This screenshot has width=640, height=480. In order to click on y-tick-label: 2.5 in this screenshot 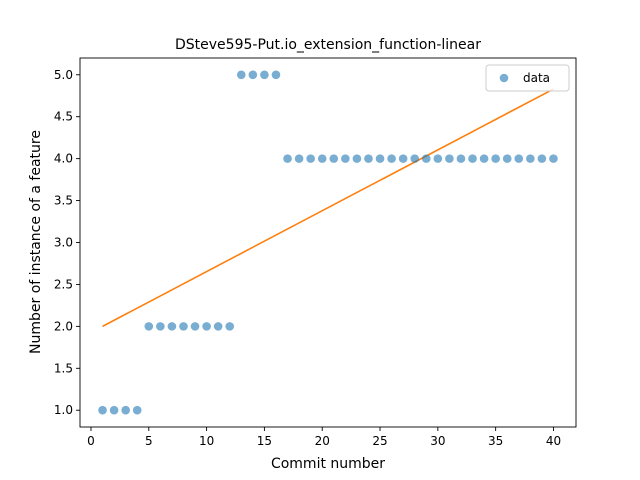, I will do `click(63, 284)`.